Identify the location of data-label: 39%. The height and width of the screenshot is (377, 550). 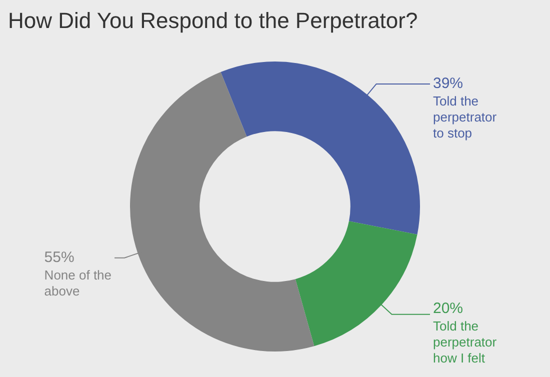
(448, 83).